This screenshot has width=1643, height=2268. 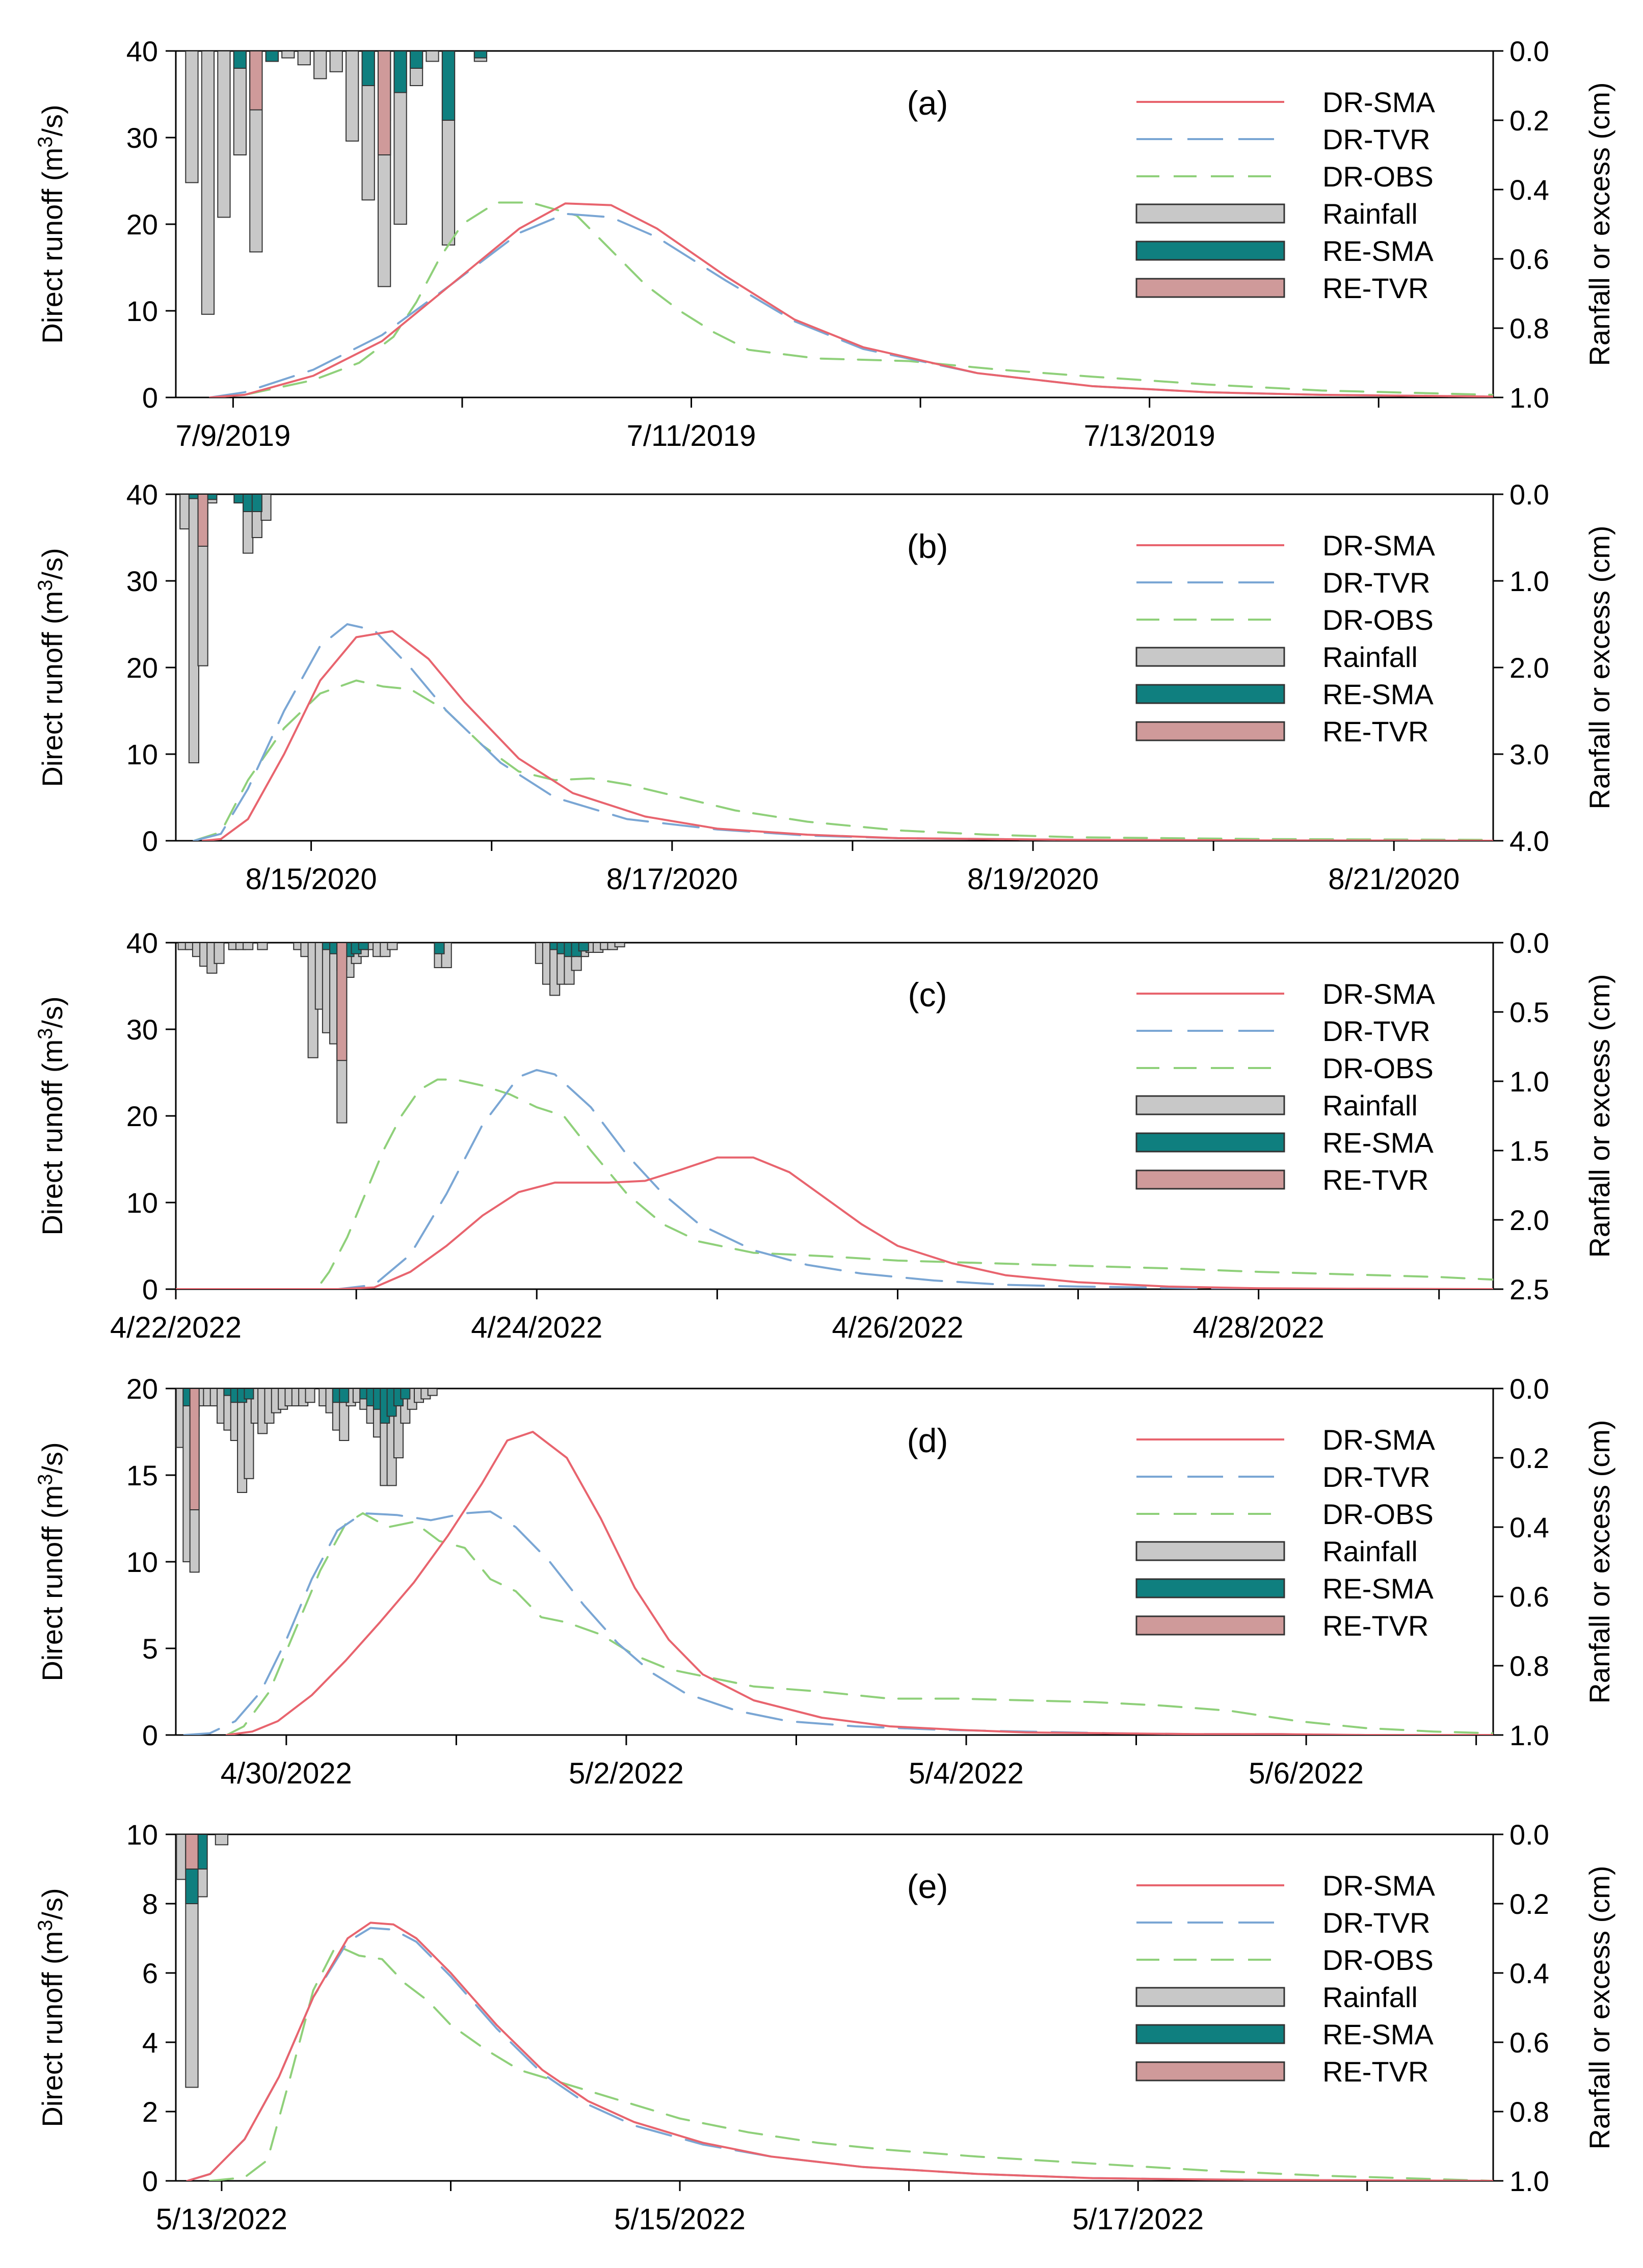 I want to click on x-tick-label: 7/11/2019, so click(x=691, y=435).